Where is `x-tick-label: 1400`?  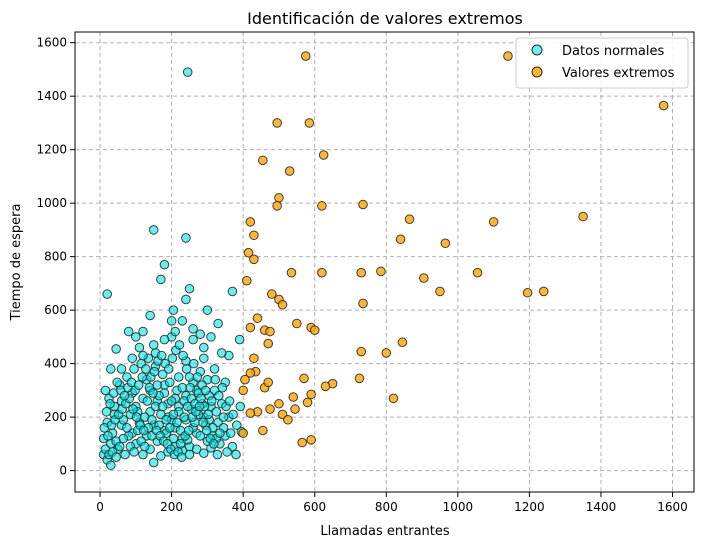
x-tick-label: 1400 is located at coordinates (601, 507).